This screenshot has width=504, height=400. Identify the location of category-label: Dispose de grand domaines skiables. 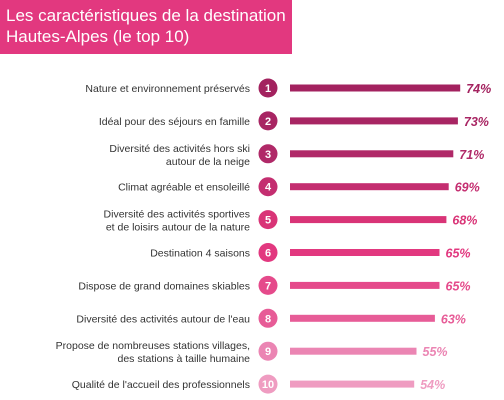
(164, 286).